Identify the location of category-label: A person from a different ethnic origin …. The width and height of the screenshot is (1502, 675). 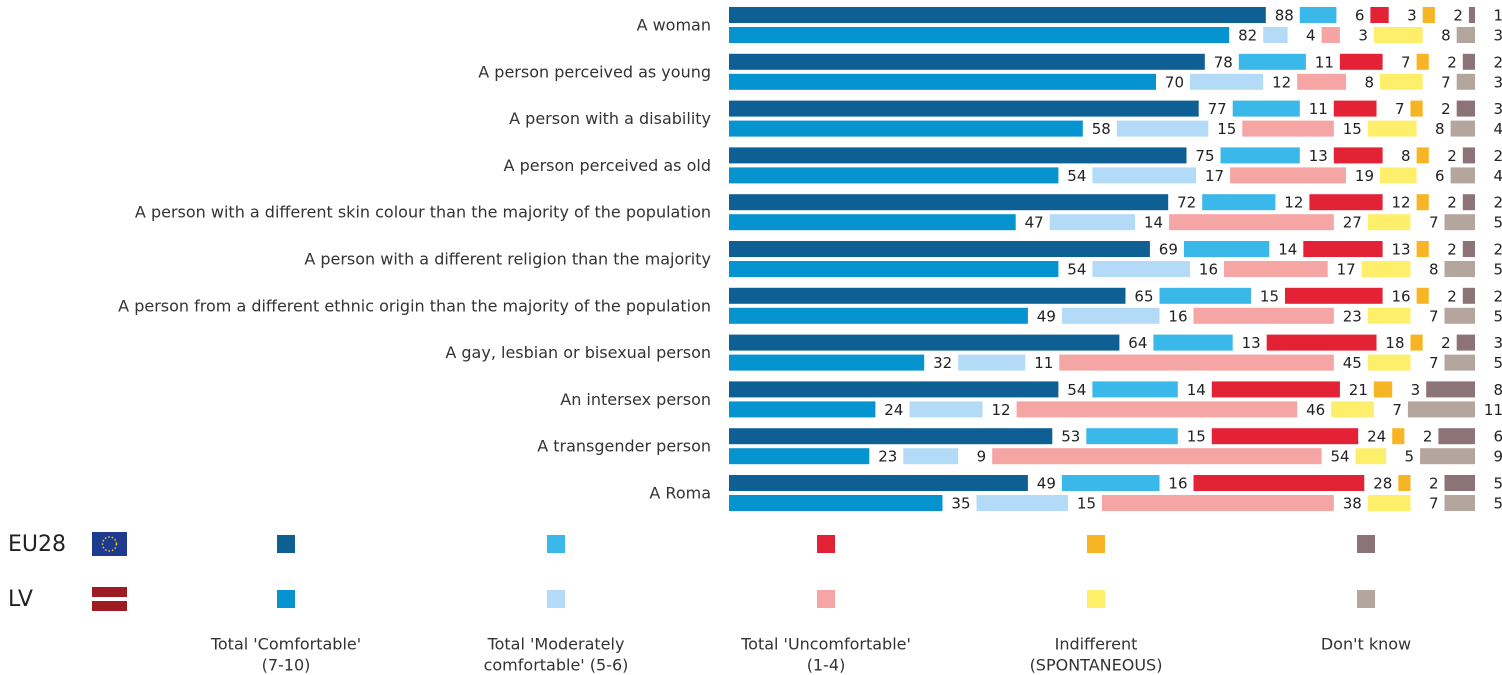
(414, 305).